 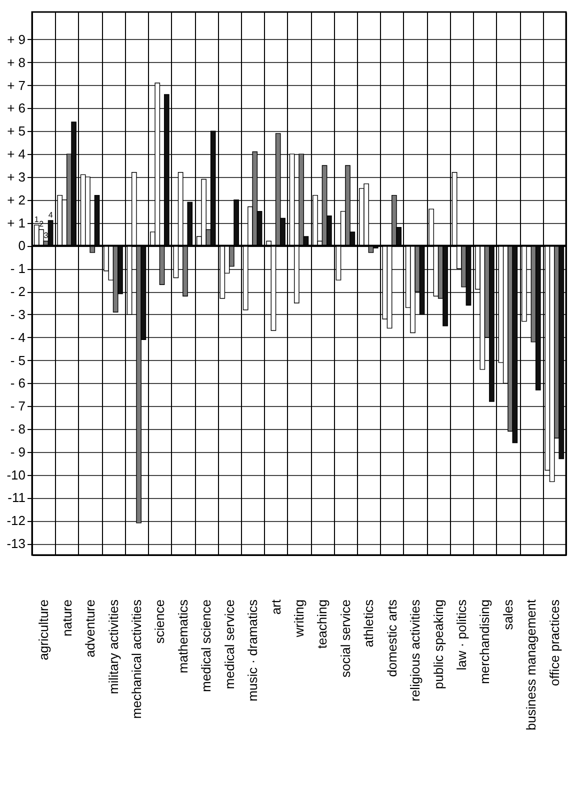 I want to click on y-tick-label: - 2, so click(x=18, y=292).